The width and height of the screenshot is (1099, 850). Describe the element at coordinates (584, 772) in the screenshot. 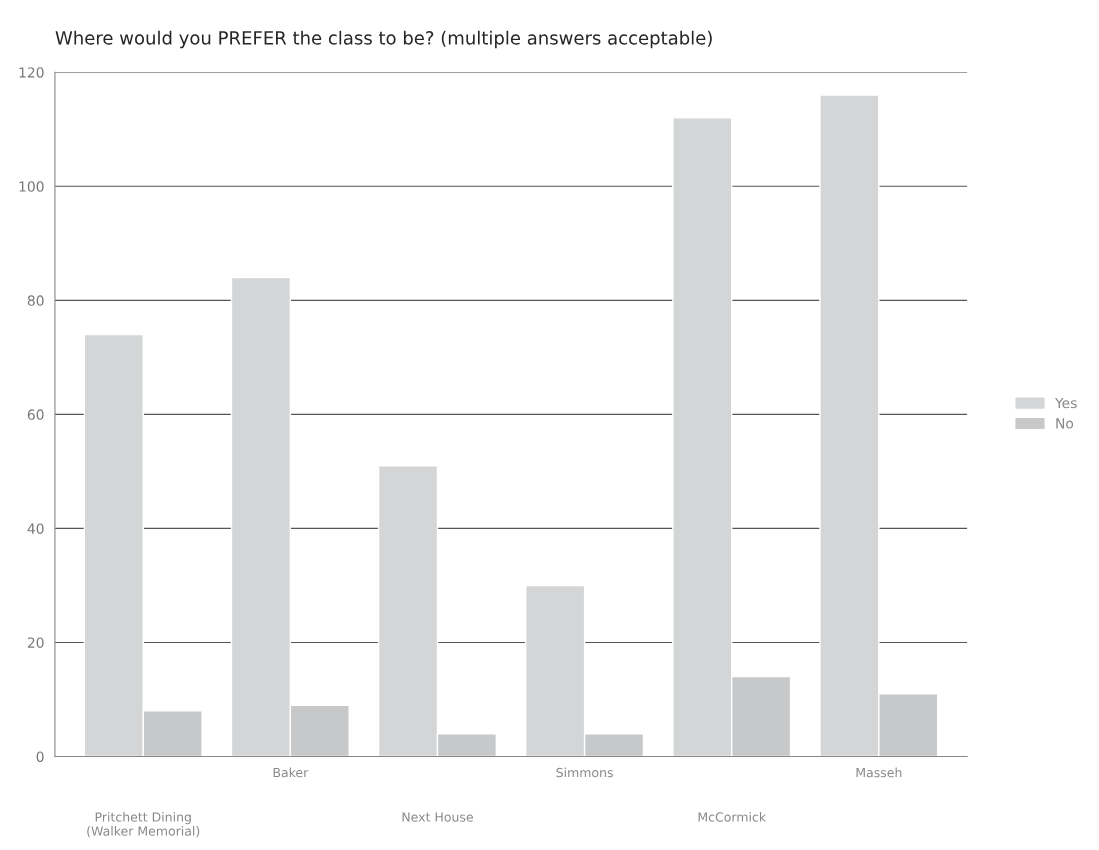

I see `x-tick-label: Simmons` at that location.